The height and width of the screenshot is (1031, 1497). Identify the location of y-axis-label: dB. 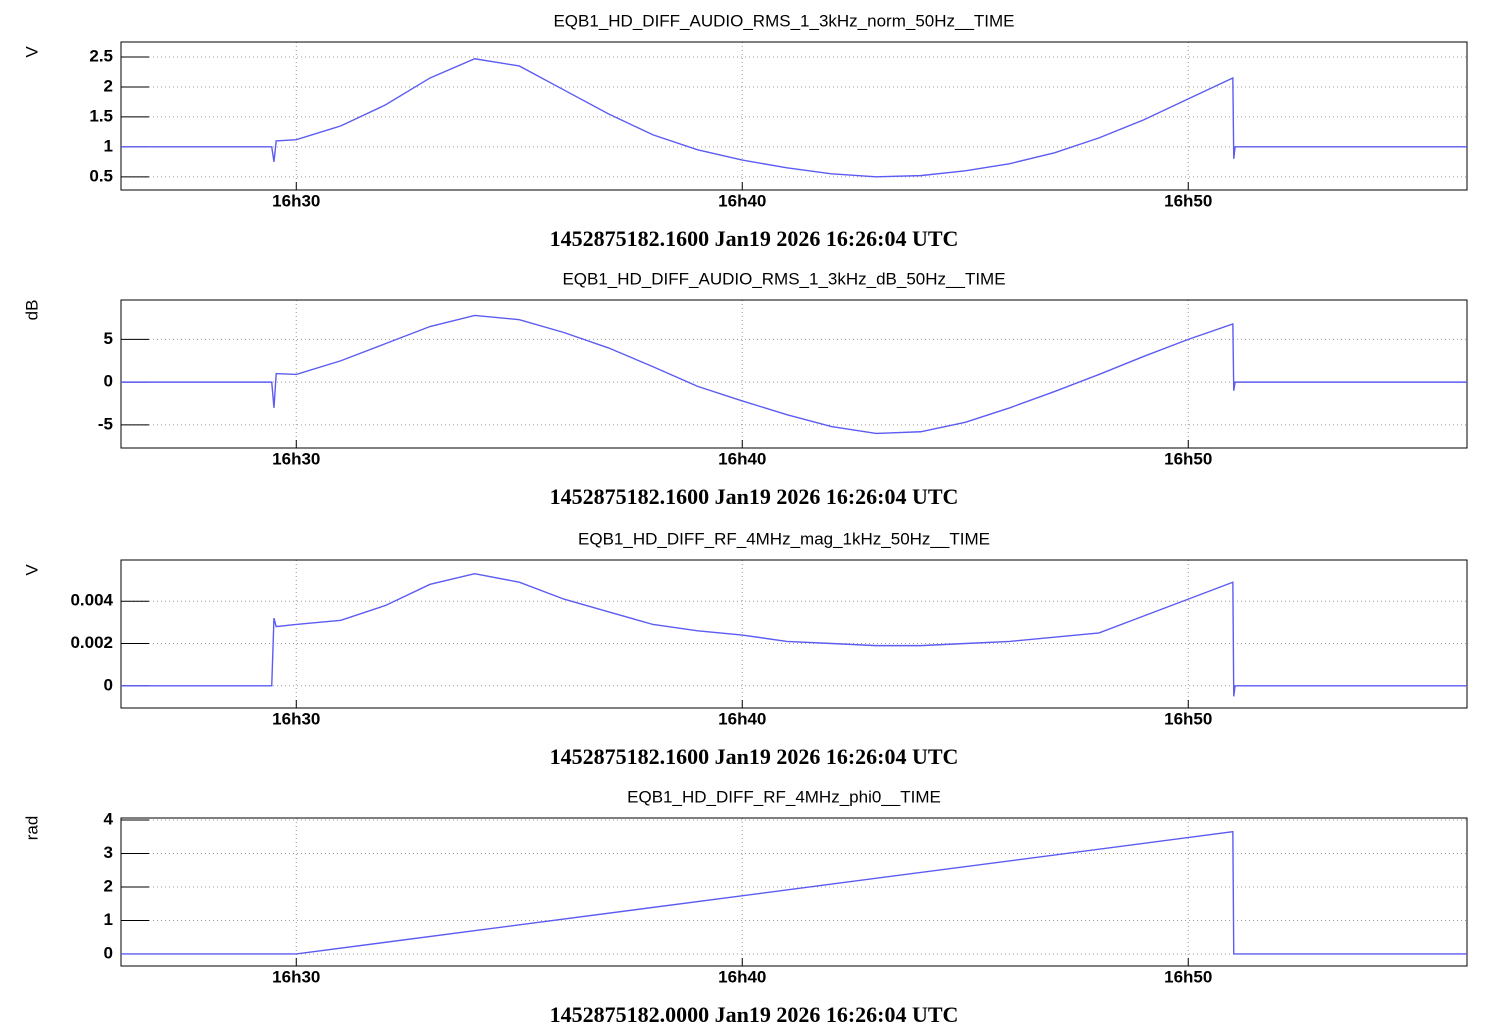
(31, 310).